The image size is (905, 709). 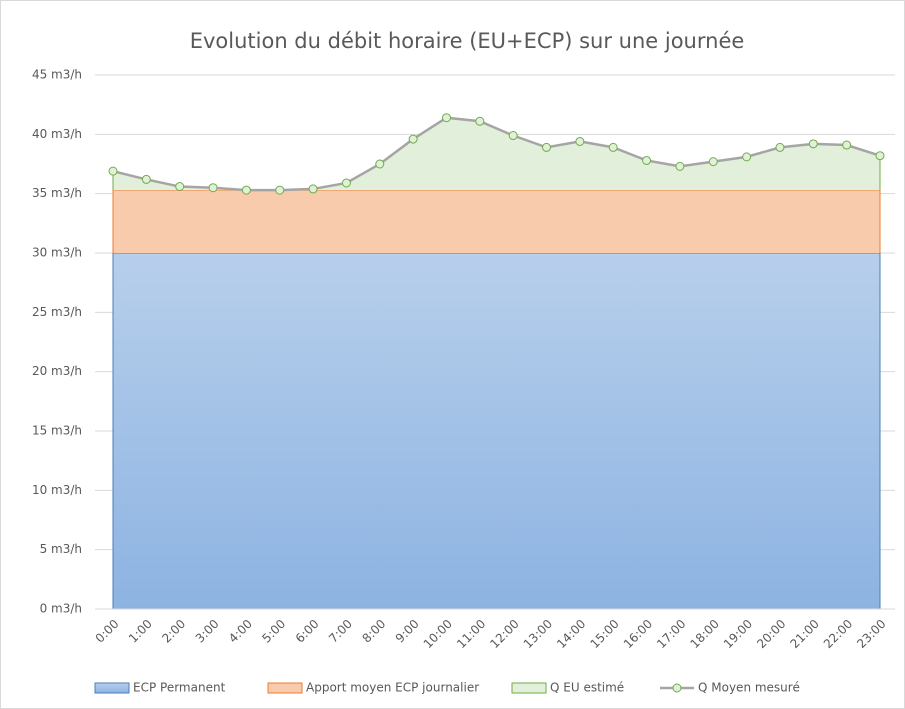 I want to click on y-tick-label: 5 m3/h, so click(x=61, y=549).